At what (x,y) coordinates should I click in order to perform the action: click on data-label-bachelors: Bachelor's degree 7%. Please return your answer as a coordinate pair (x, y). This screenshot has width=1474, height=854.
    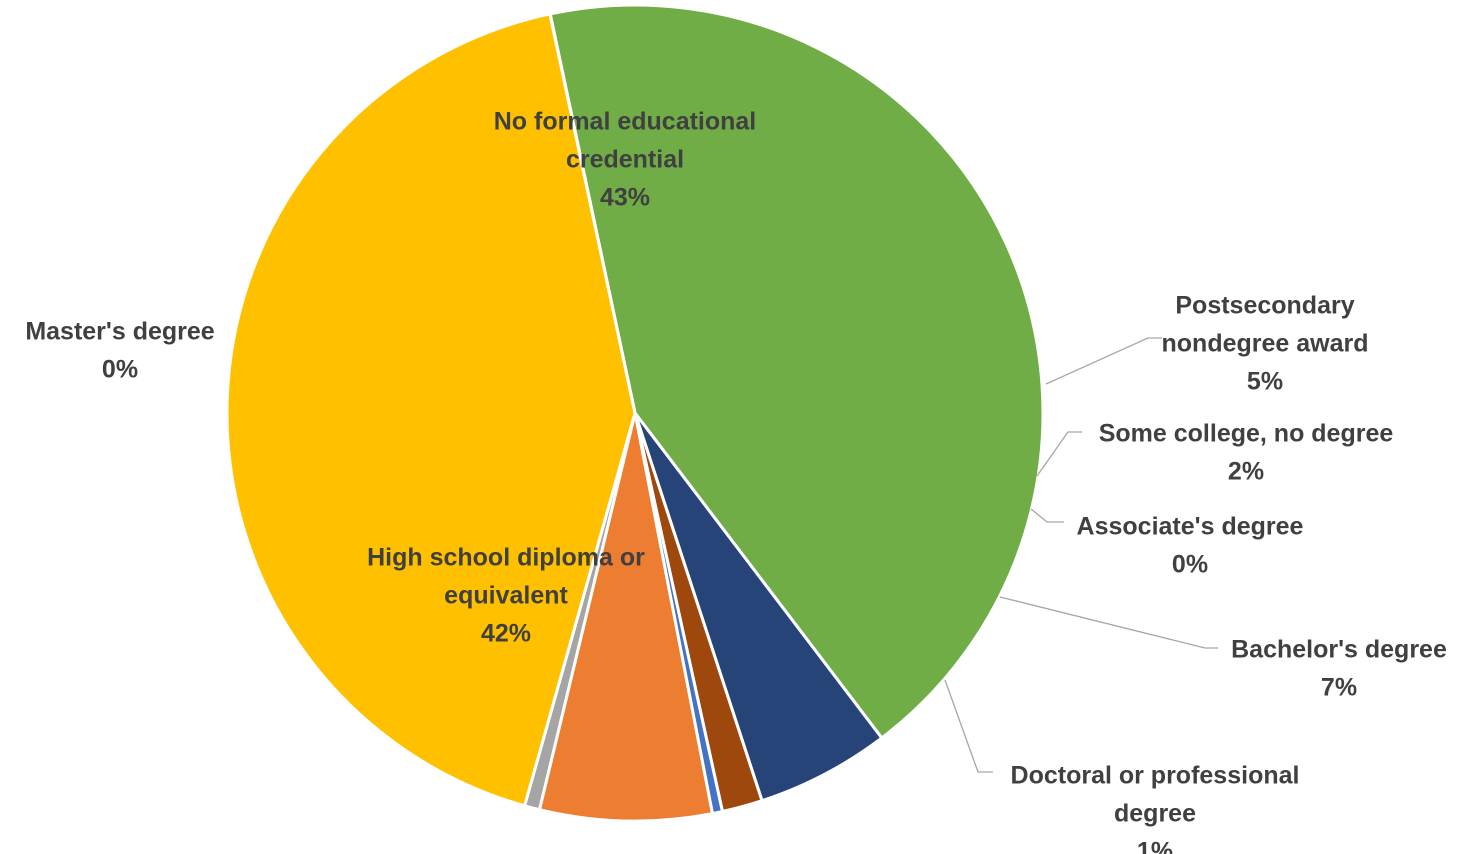
    Looking at the image, I should click on (1339, 669).